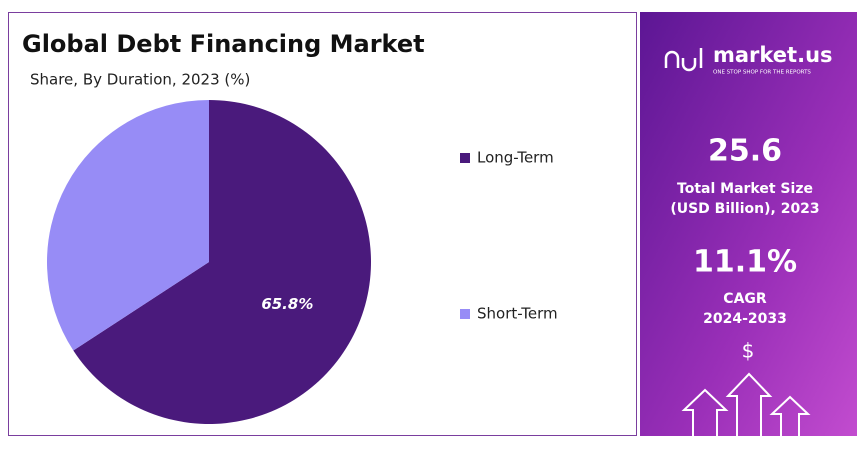  What do you see at coordinates (745, 299) in the screenshot?
I see `cagr-label: CAGR` at bounding box center [745, 299].